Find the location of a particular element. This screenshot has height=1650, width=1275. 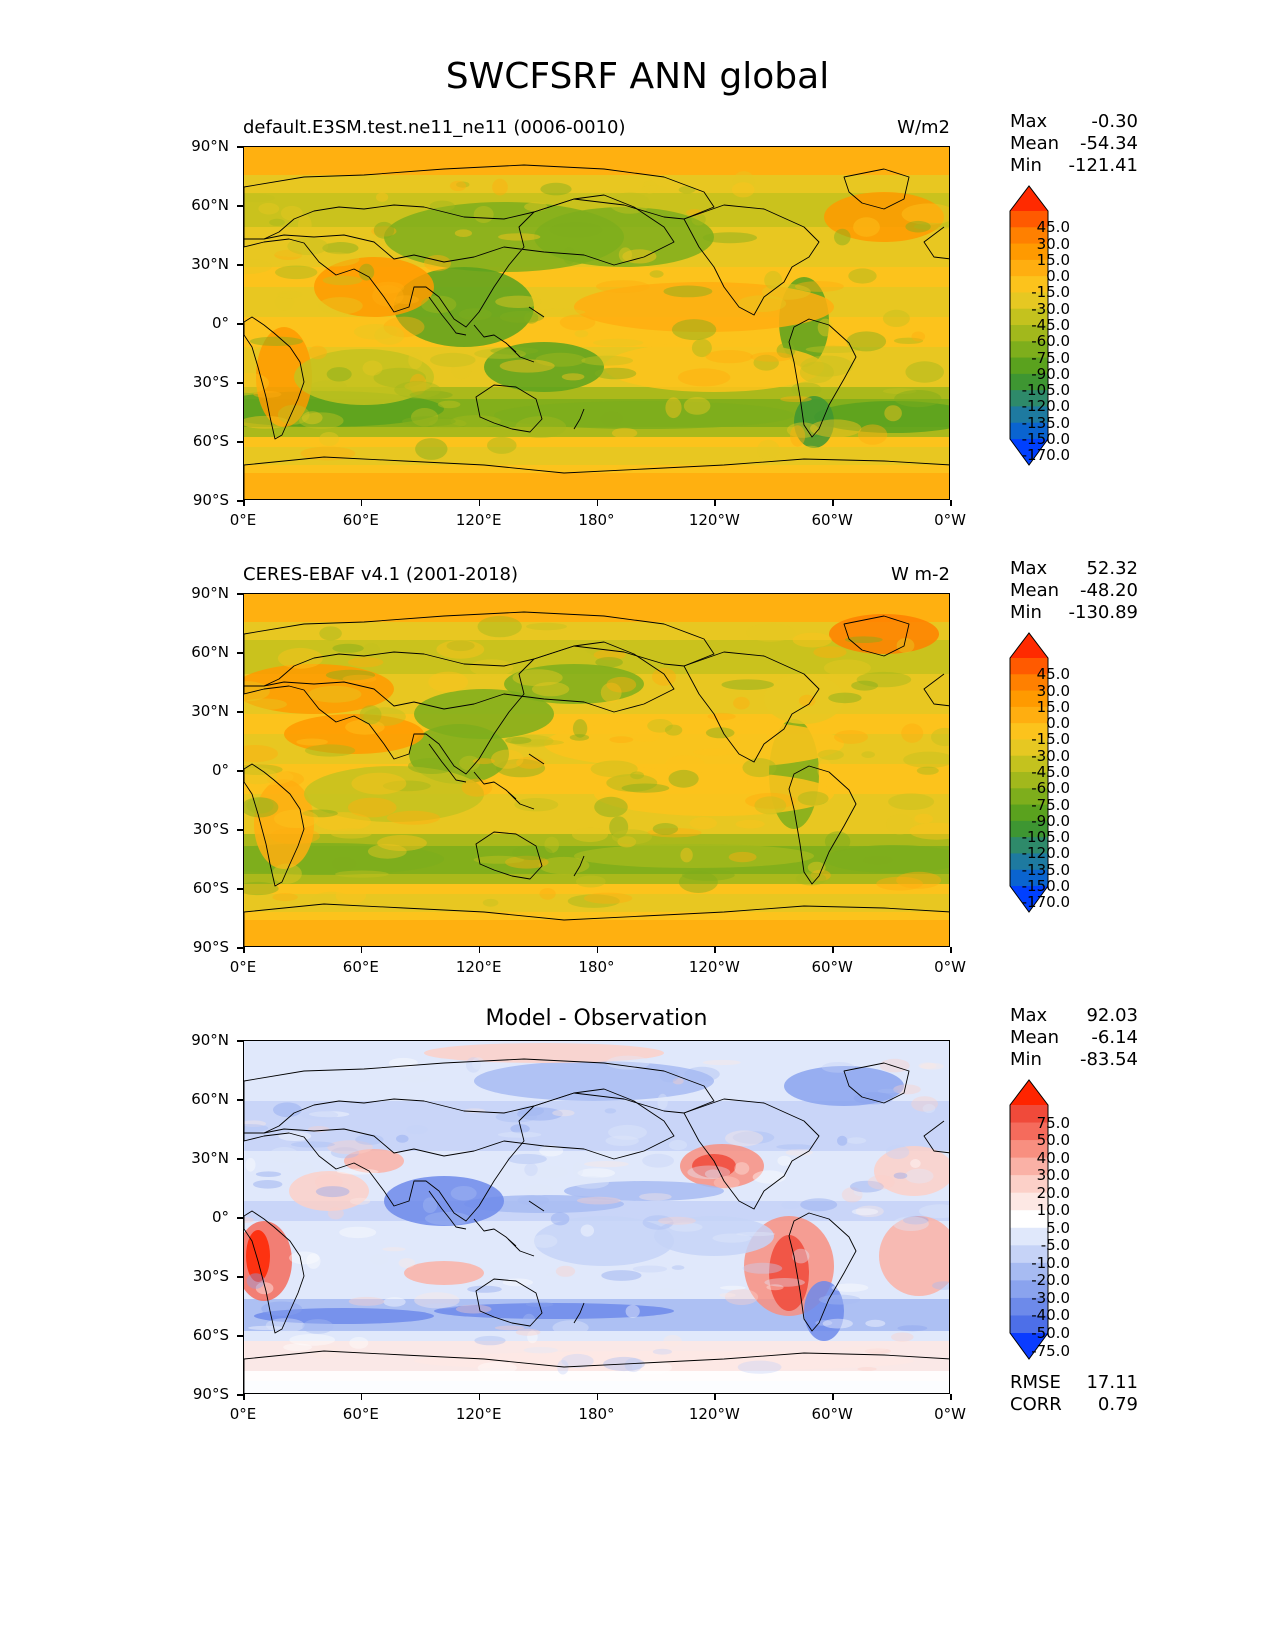

field-band is located at coordinates (596, 933).